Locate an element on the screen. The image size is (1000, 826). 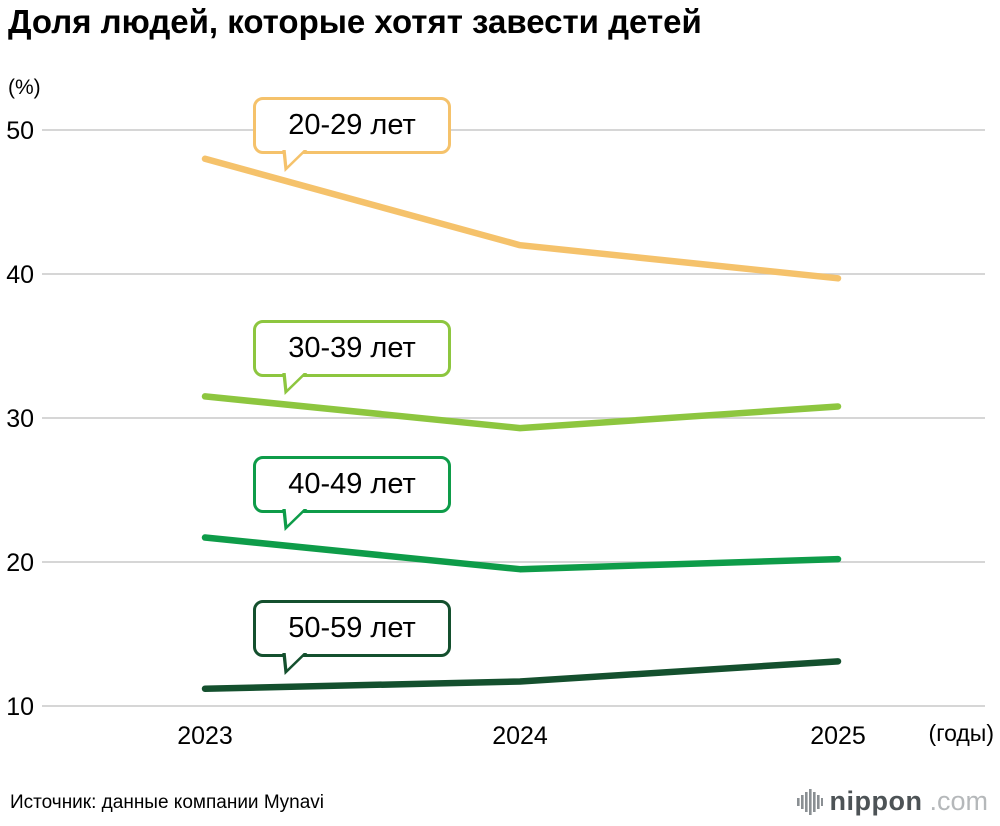
source-note: Источник: данные компании Mynavi is located at coordinates (167, 802).